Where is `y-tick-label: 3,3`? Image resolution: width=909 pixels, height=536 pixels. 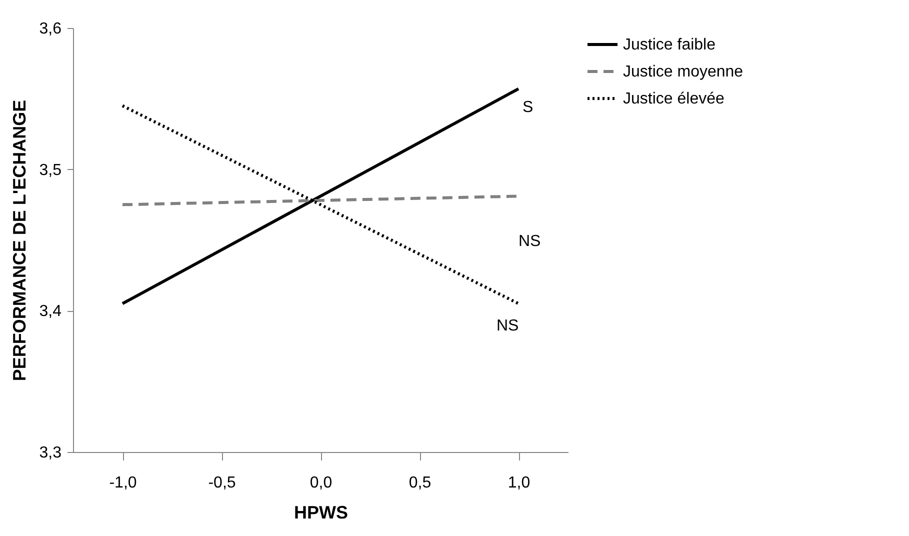 y-tick-label: 3,3 is located at coordinates (50, 453).